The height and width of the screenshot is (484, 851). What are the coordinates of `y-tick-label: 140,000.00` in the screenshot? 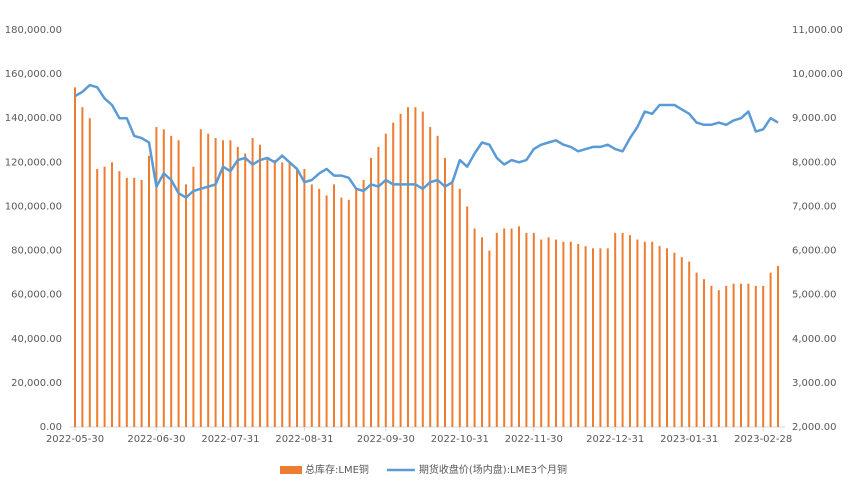 It's located at (33, 118).